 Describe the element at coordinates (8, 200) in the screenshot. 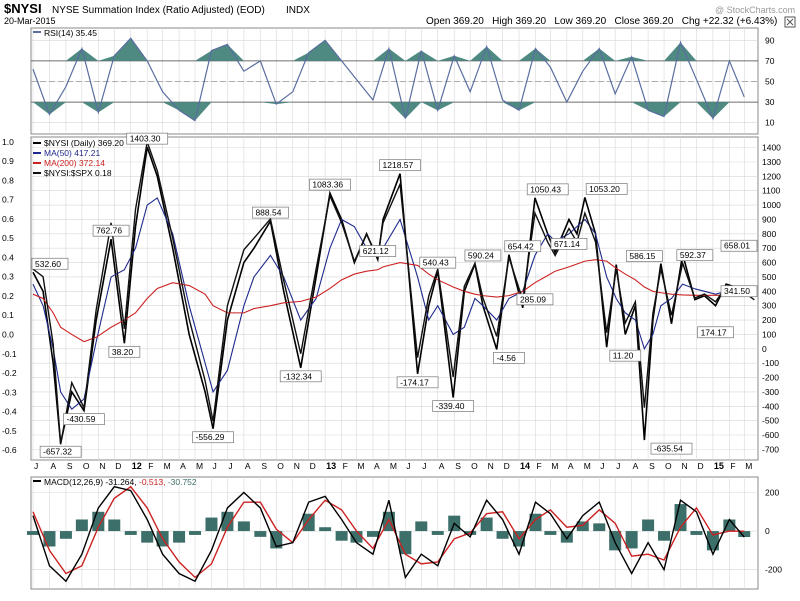

I see `price-y-left-tick-label: 0.7` at that location.